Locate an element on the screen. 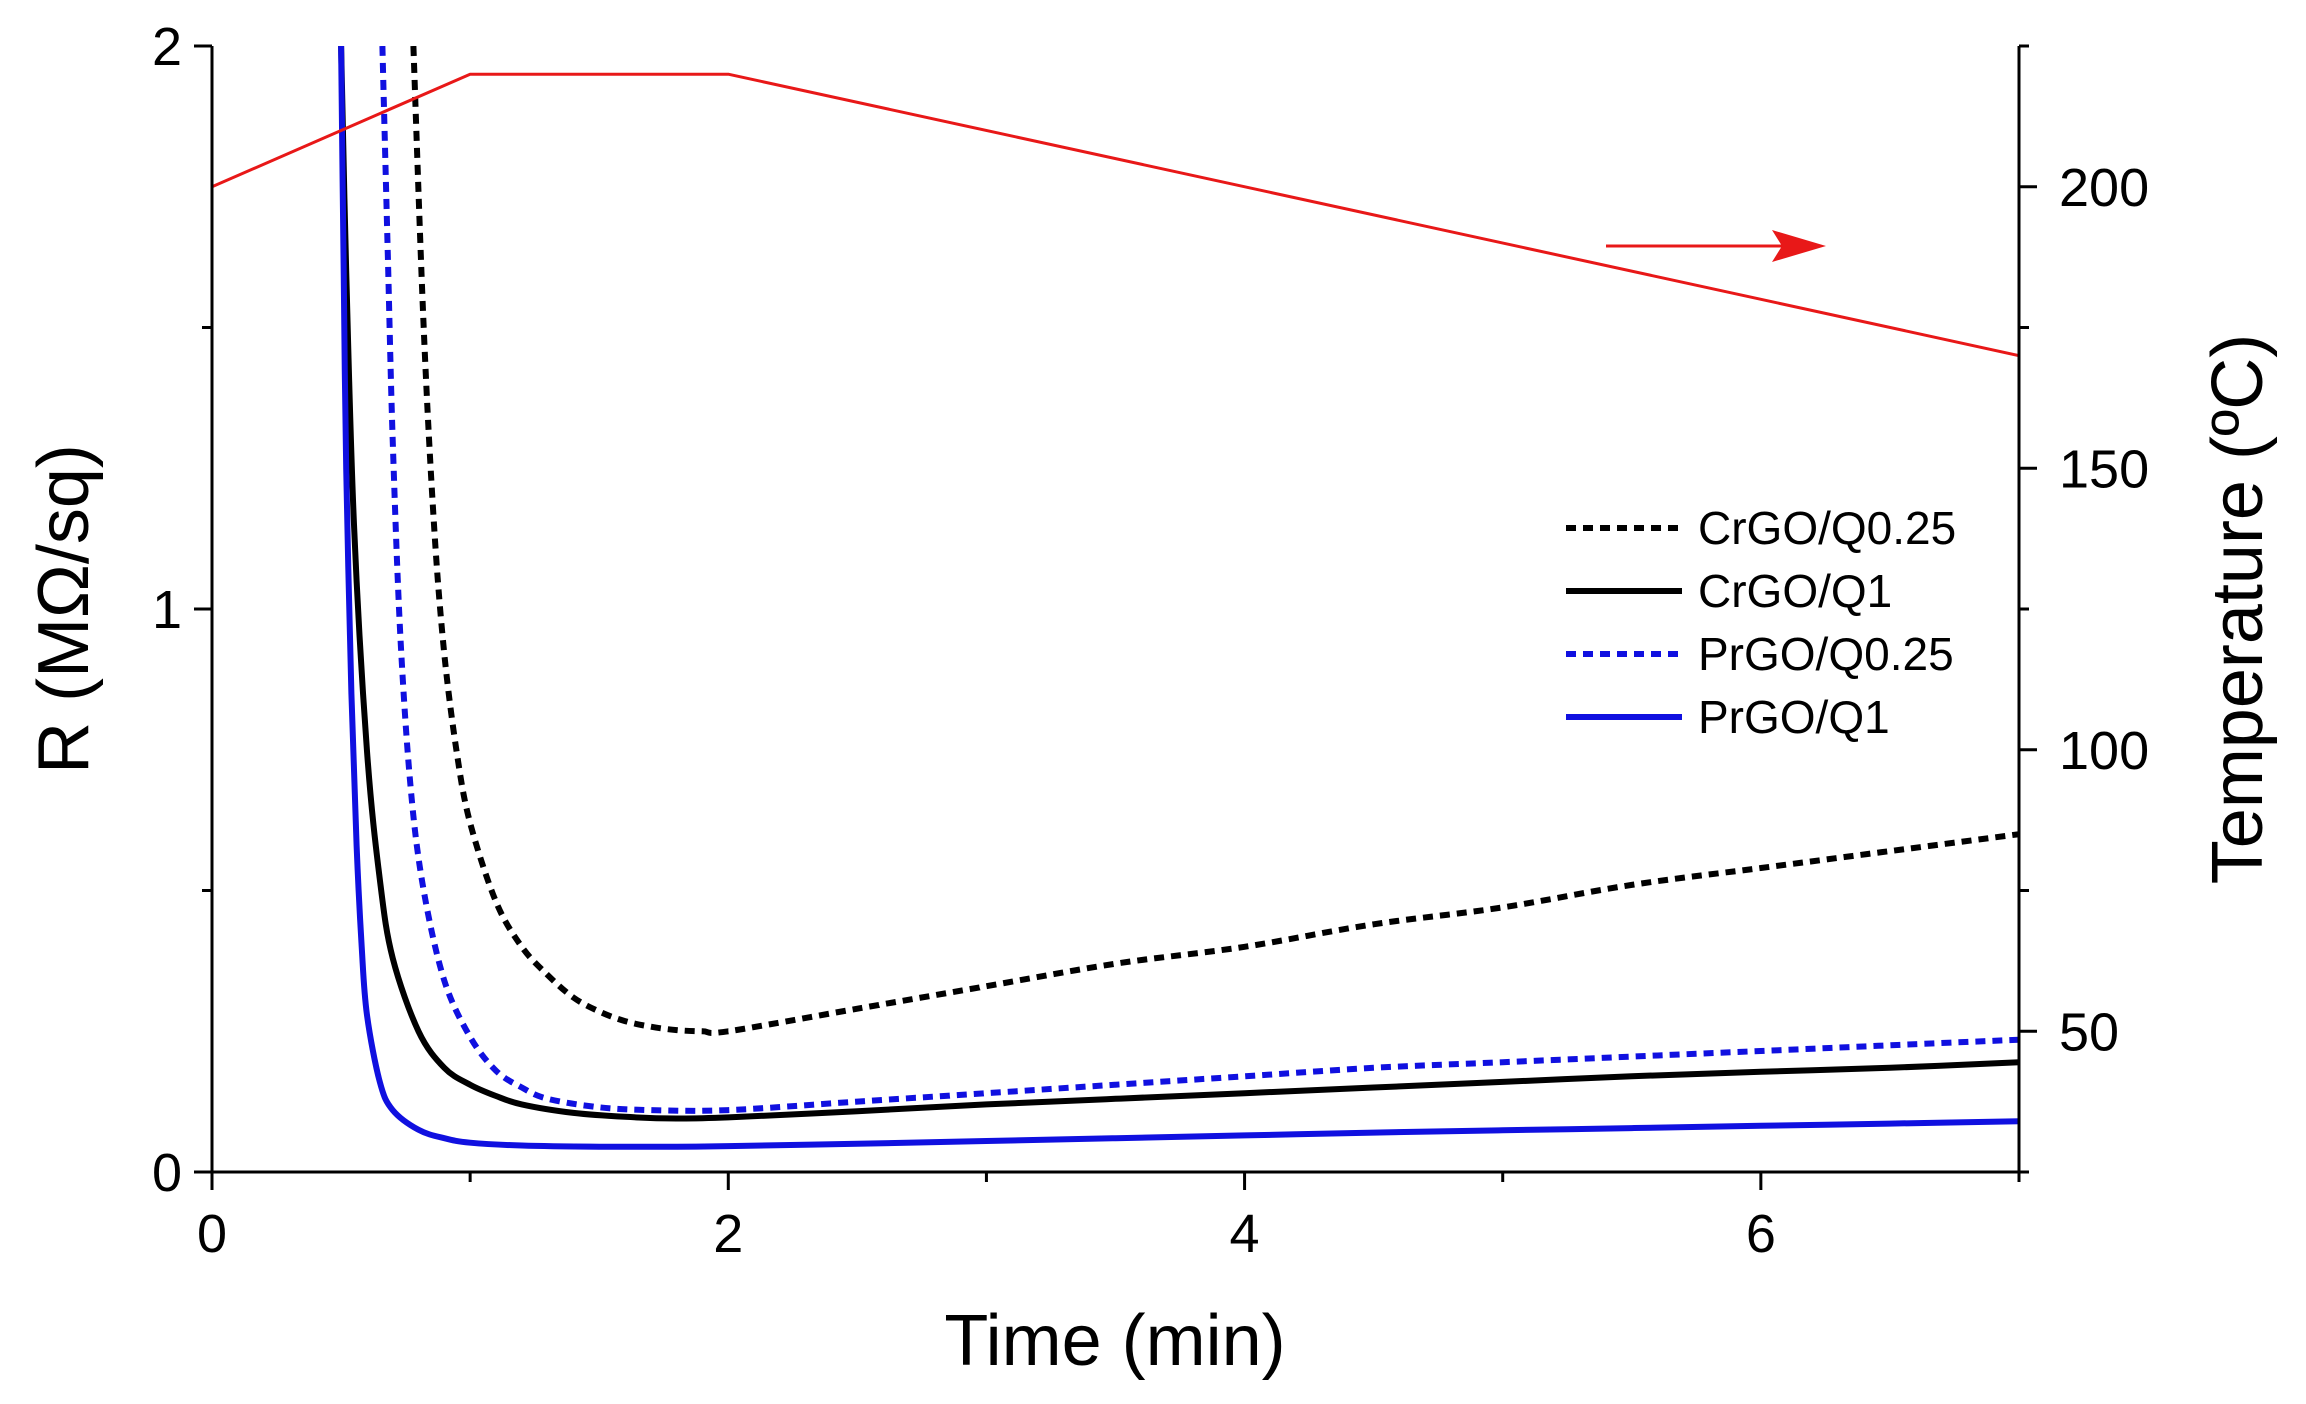 The image size is (2306, 1404). legend-label-prgo-q1: PrGO/Q1 is located at coordinates (1794, 717).